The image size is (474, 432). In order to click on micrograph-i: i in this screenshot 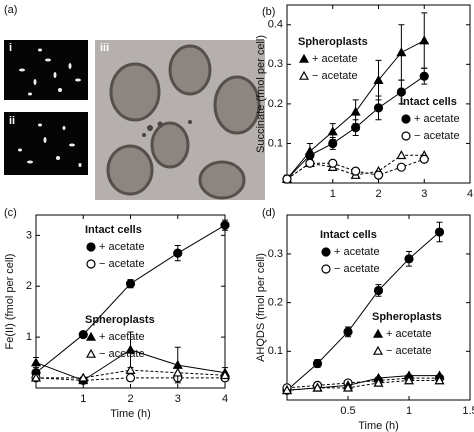, I will do `click(46, 70)`.